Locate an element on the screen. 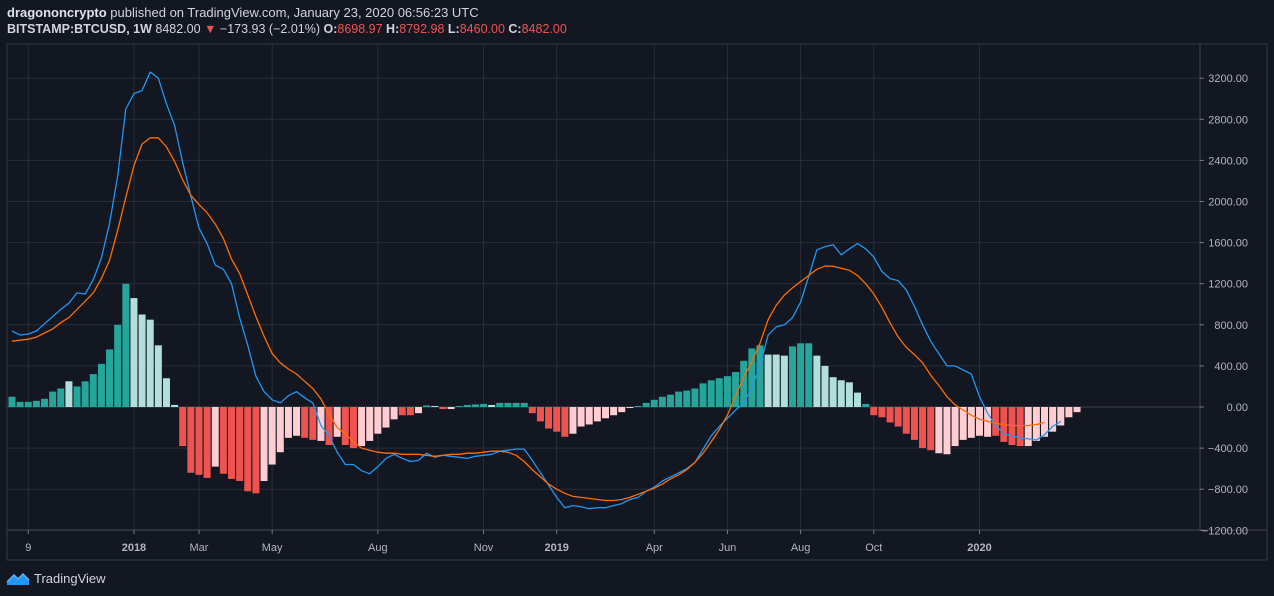 The image size is (1274, 596). y-tick-label: −800.00 is located at coordinates (1228, 490).